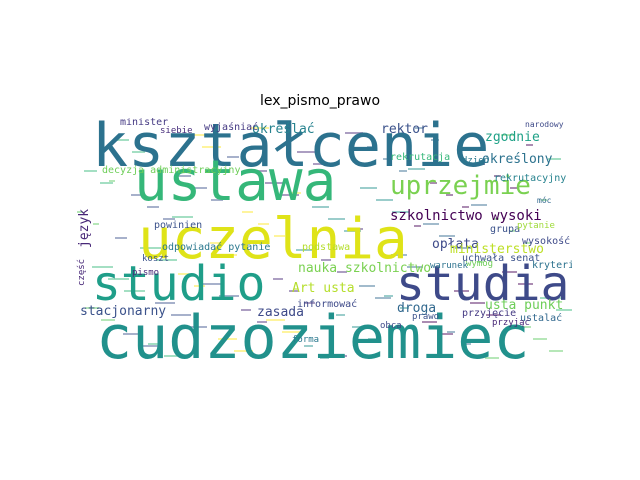 This screenshot has width=640, height=480. Describe the element at coordinates (524, 305) in the screenshot. I see `cloud-word: usta punkt` at that location.